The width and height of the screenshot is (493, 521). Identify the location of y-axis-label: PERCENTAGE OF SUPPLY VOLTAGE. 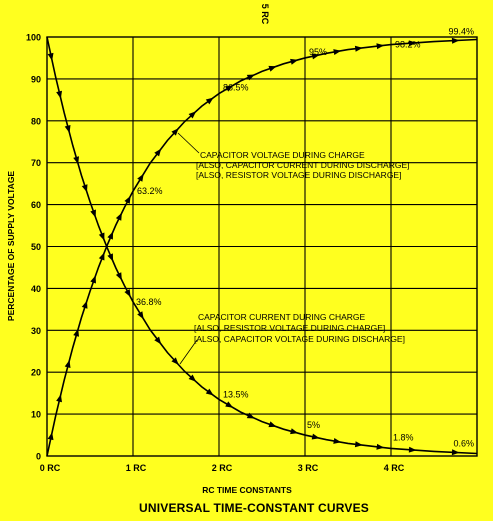
(11, 246).